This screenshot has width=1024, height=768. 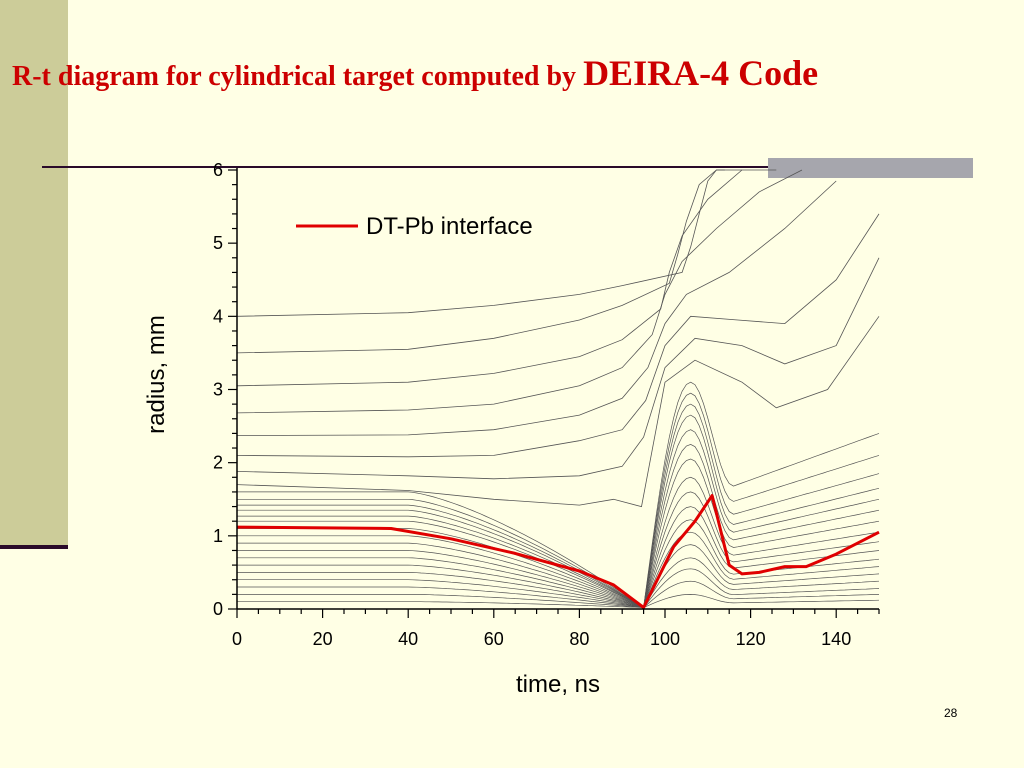 What do you see at coordinates (237, 639) in the screenshot?
I see `x-tick-label: 0` at bounding box center [237, 639].